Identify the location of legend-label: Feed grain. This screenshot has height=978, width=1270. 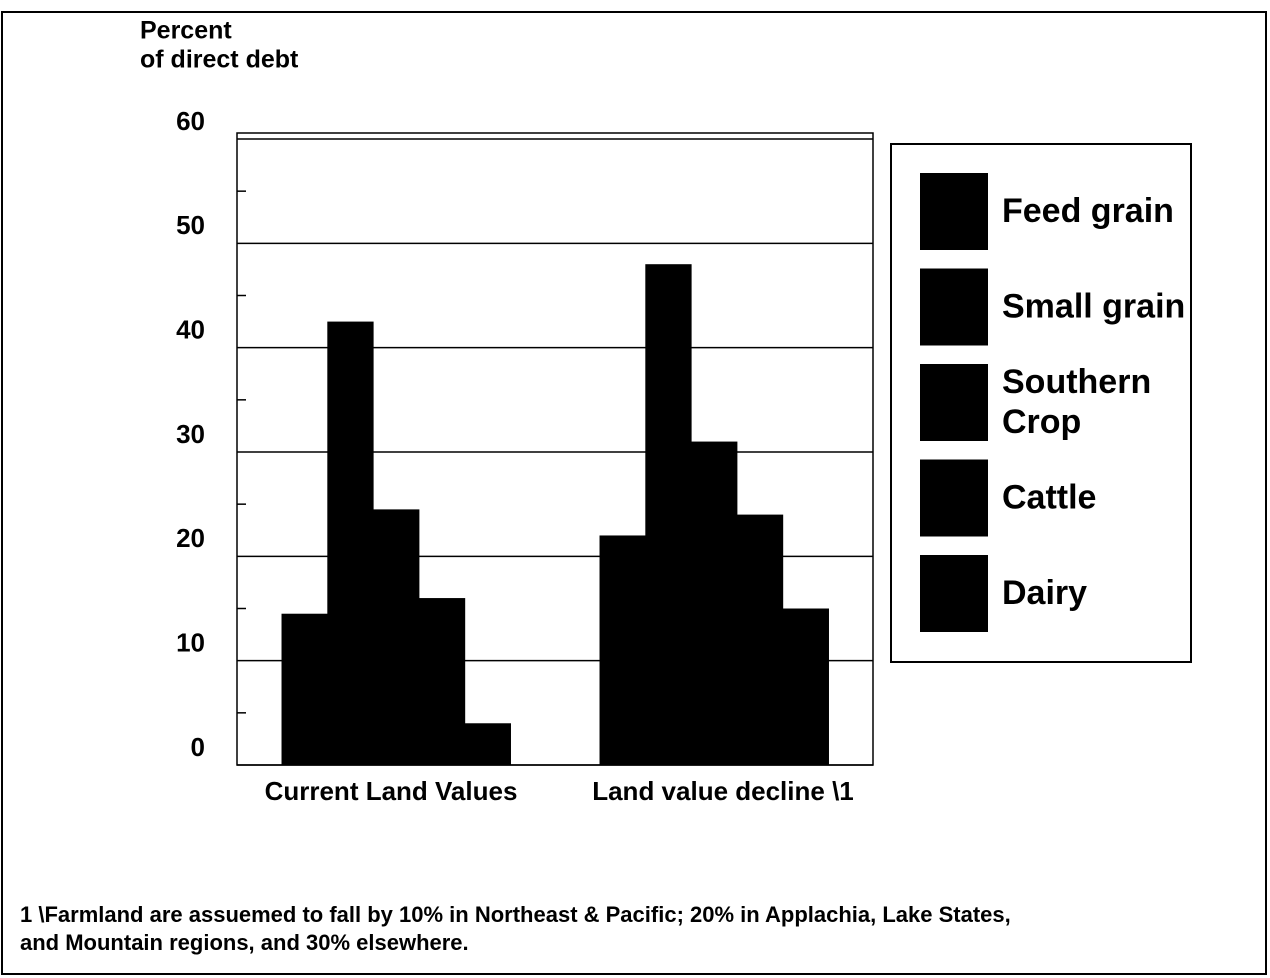
(1088, 211).